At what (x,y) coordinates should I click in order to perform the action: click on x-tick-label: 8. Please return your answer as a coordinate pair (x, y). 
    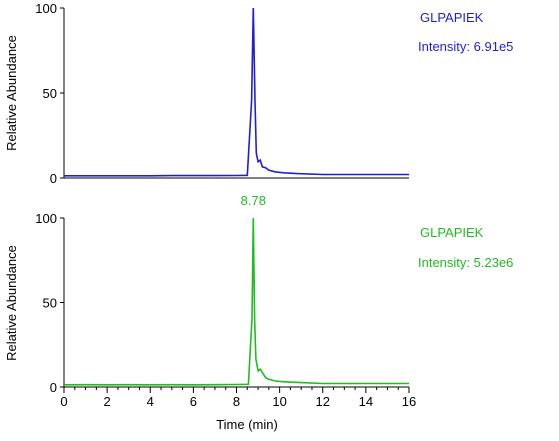
    Looking at the image, I should click on (236, 401).